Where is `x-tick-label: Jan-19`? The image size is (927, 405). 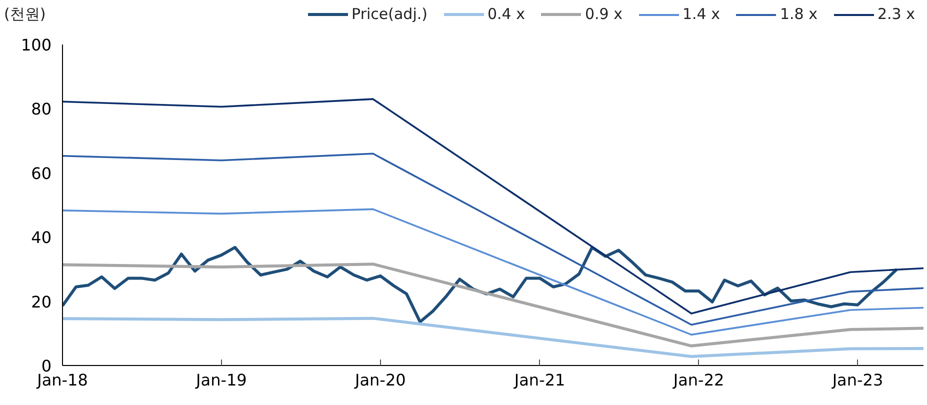
x-tick-label: Jan-19 is located at coordinates (221, 380).